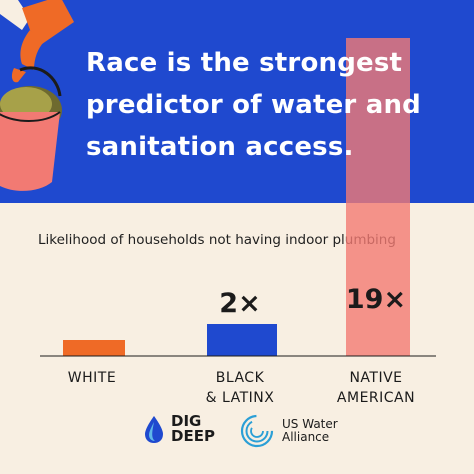 This screenshot has width=474, height=474. Describe the element at coordinates (378, 197) in the screenshot. I see `bar-native-american` at that location.